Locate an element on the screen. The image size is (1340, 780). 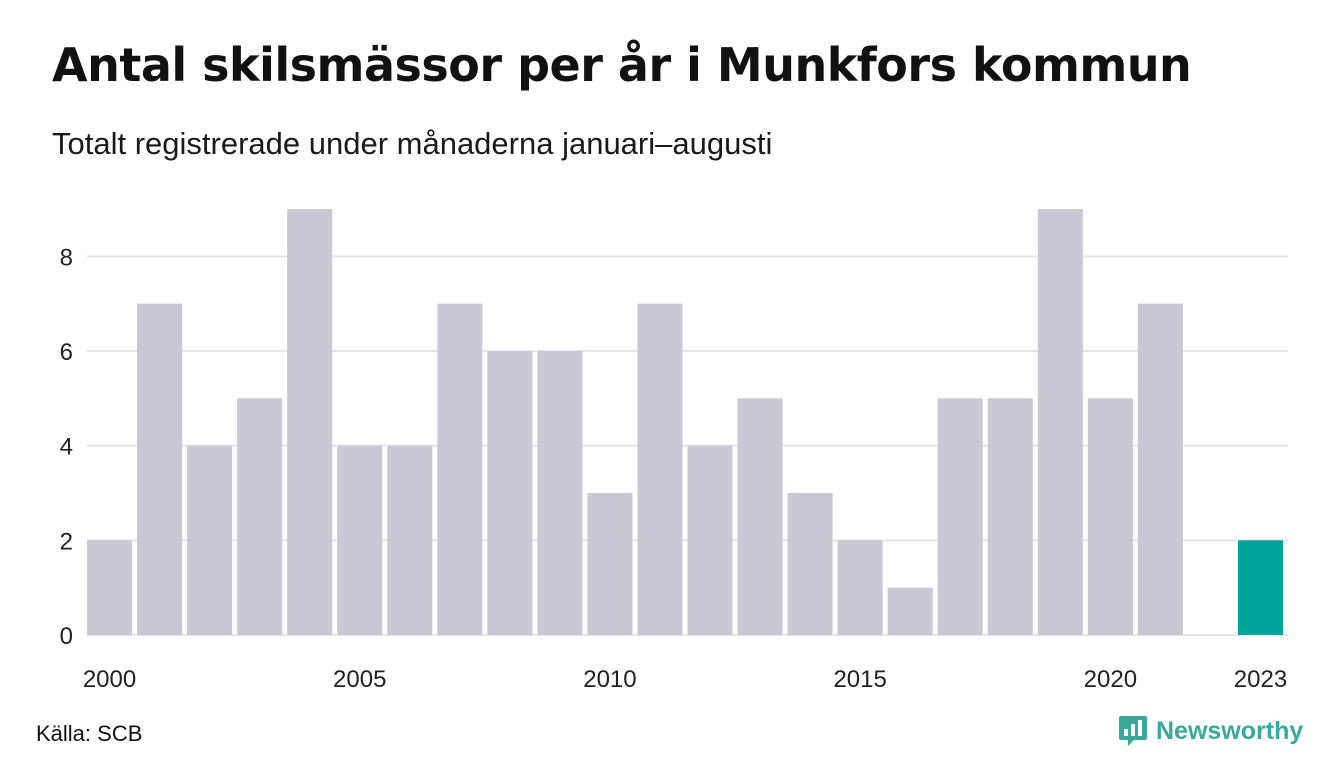
y-tick-label: 0 is located at coordinates (66, 636).